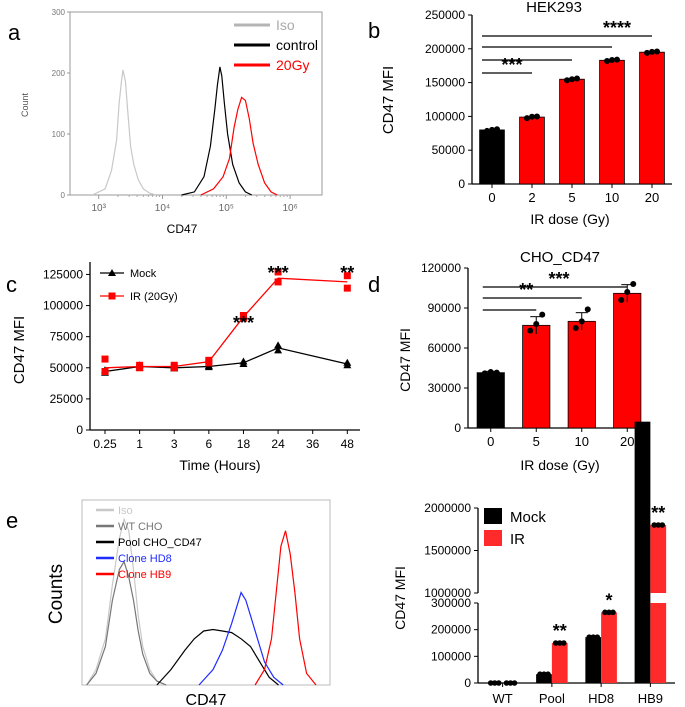  Describe the element at coordinates (105, 444) in the screenshot. I see `x-tick-label: 0.25` at that location.